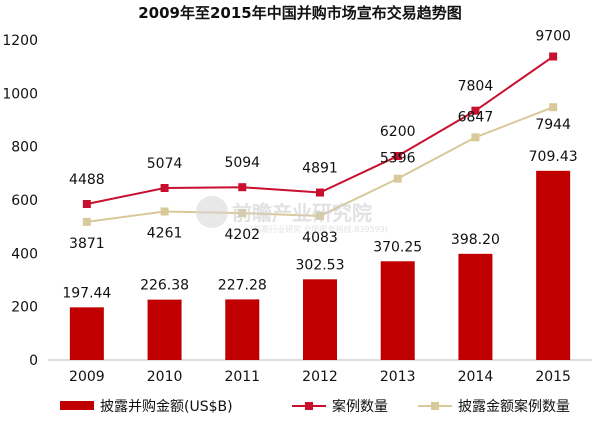 The height and width of the screenshot is (424, 600). I want to click on x-tick-label: 2014, so click(476, 377).